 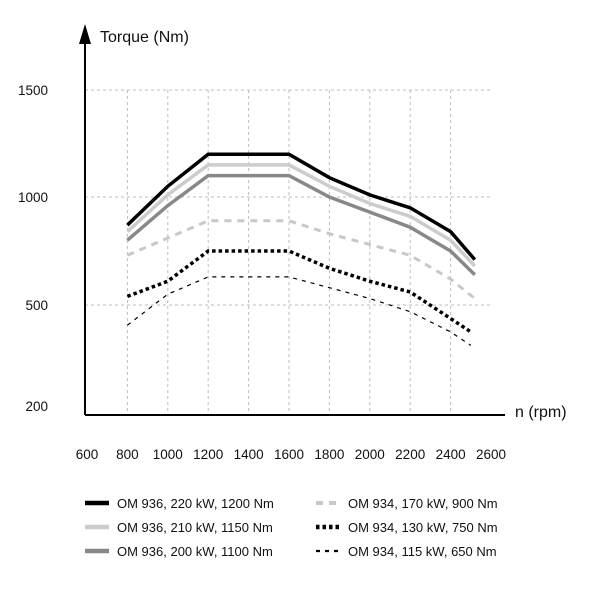 I want to click on legend-label: OM 934, 130 kW, 750 Nm, so click(x=423, y=527).